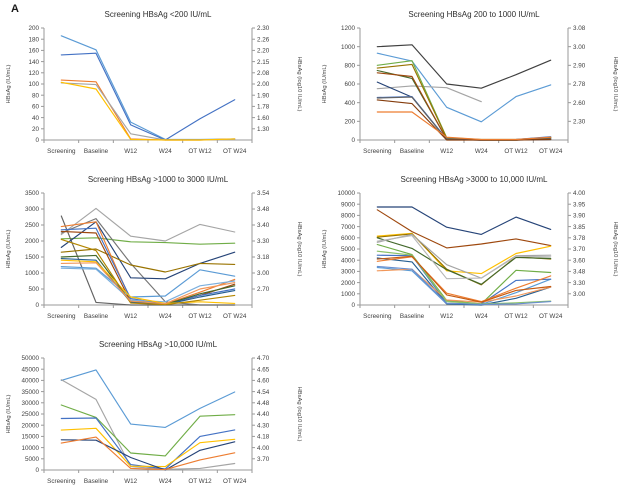 Image resolution: width=632 pixels, height=500 pixels. What do you see at coordinates (348, 260) in the screenshot?
I see `left-tick-label: 4000` at bounding box center [348, 260].